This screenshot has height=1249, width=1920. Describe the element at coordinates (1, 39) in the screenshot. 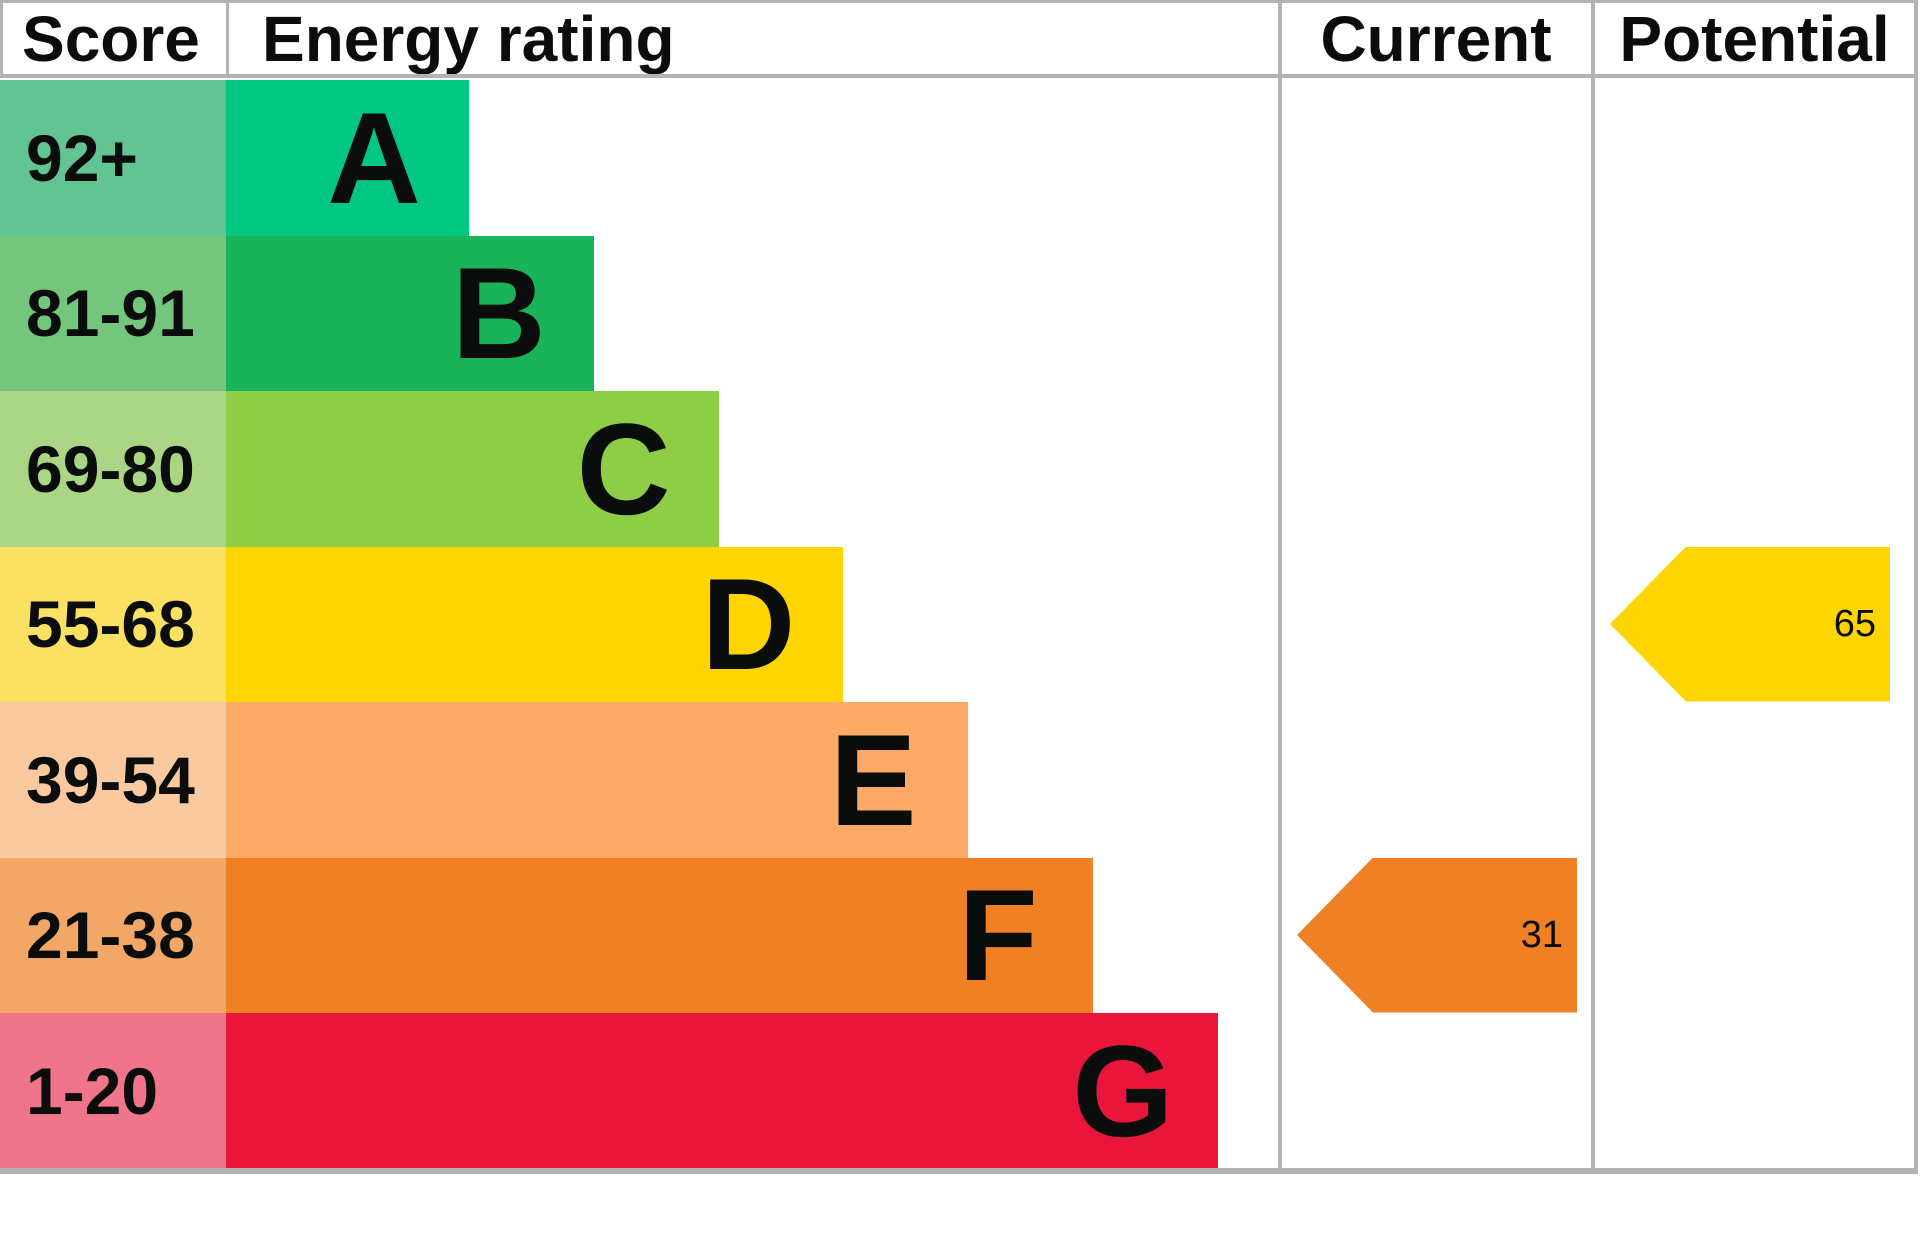

I see `header-left-border` at that location.